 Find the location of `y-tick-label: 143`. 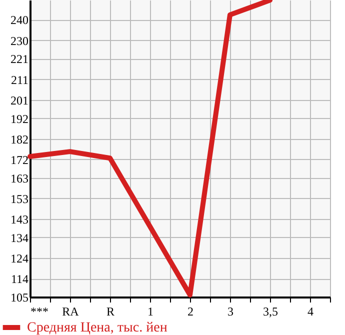

y-tick-label: 143 is located at coordinates (19, 219).